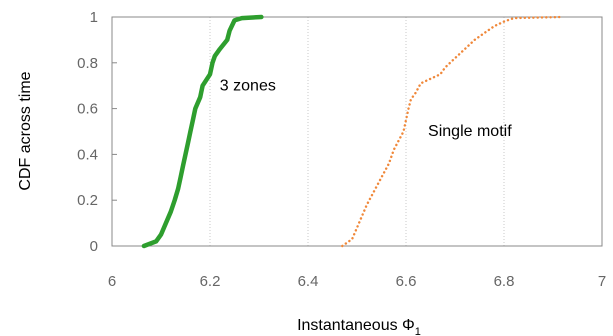  Describe the element at coordinates (308, 281) in the screenshot. I see `x-tick-label: 6.4` at that location.